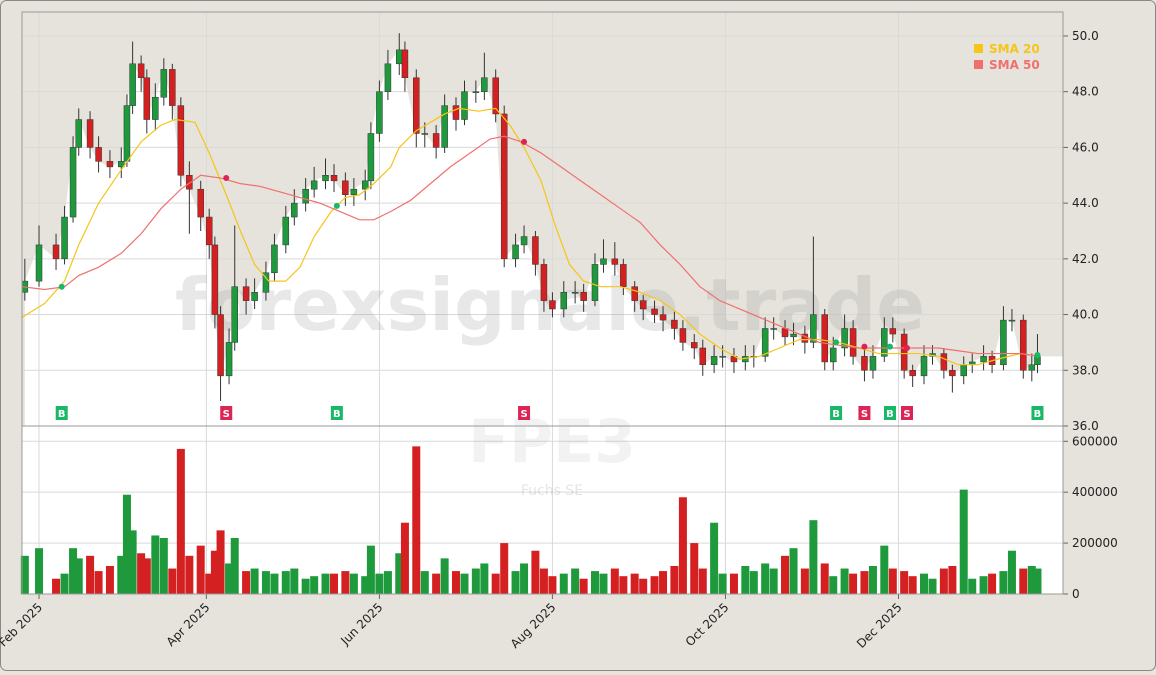  What do you see at coordinates (1085, 315) in the screenshot?
I see `y-tick-label: 40.0` at bounding box center [1085, 315].